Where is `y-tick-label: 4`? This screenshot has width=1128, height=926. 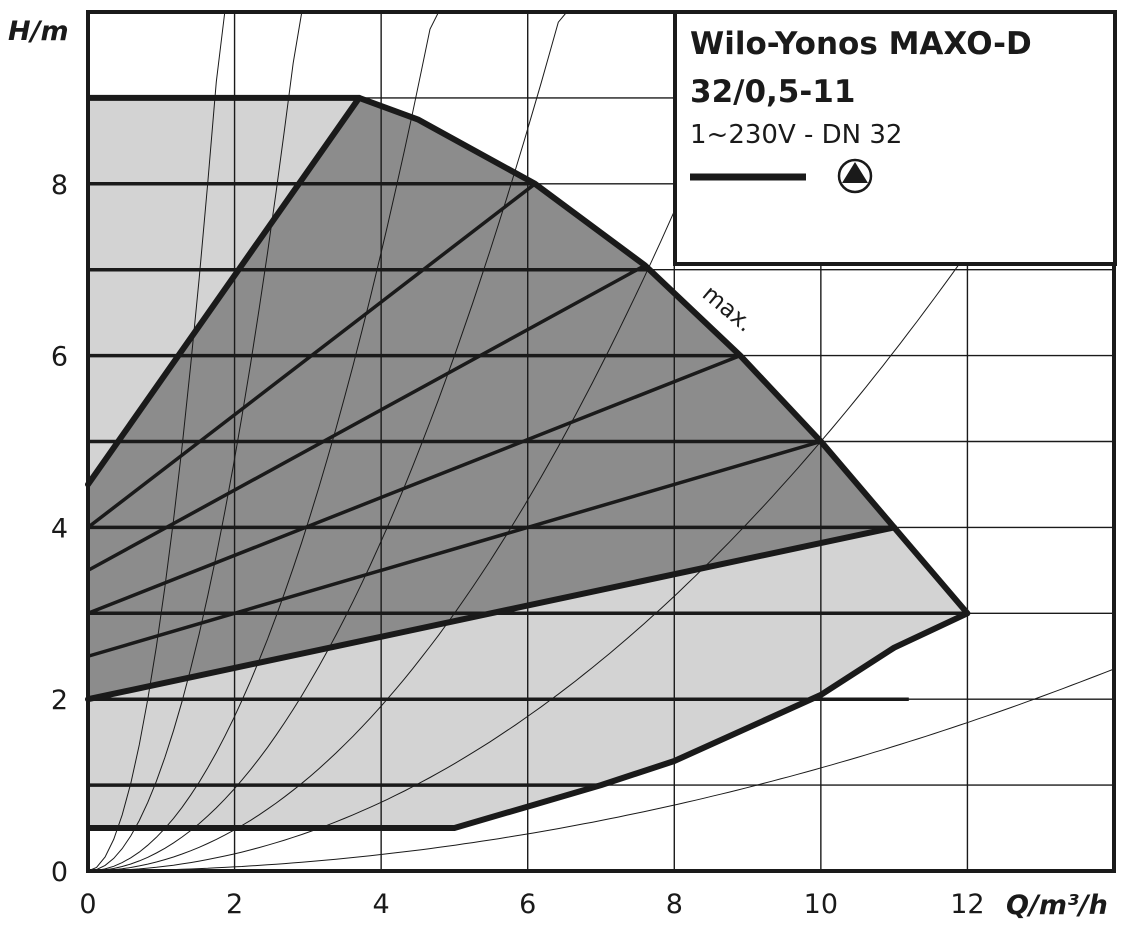 y-tick-label: 4 is located at coordinates (59, 528).